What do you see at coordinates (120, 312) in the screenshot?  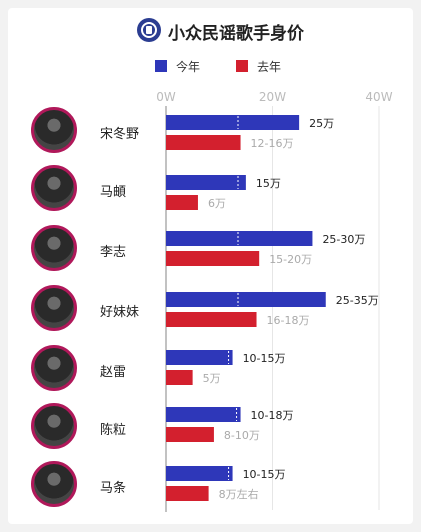 I see `singer-name-4: 好妹妹` at bounding box center [120, 312].